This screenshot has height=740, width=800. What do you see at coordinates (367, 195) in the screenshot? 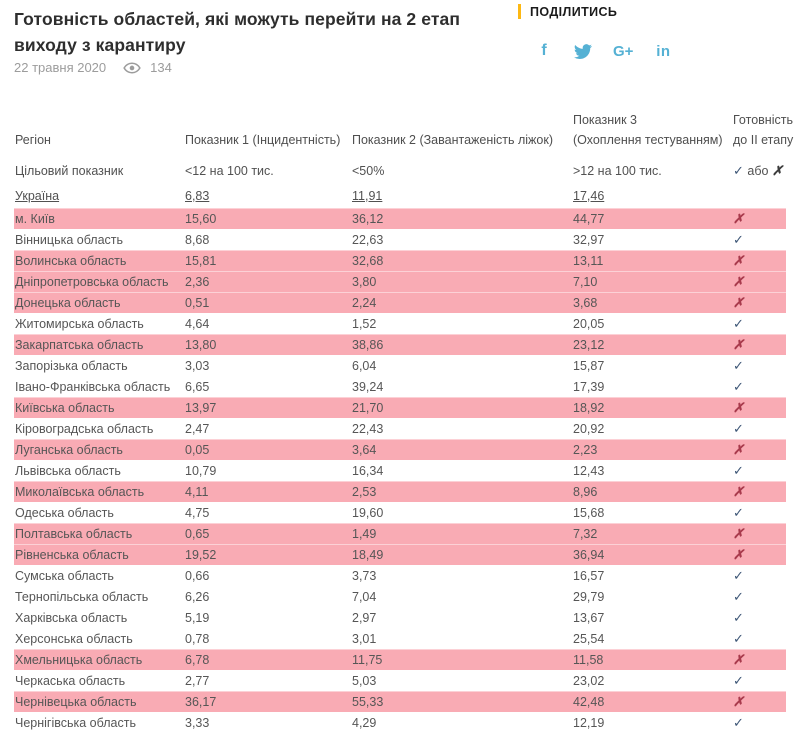
I see `ukraine-value-2: 11,91` at bounding box center [367, 195].